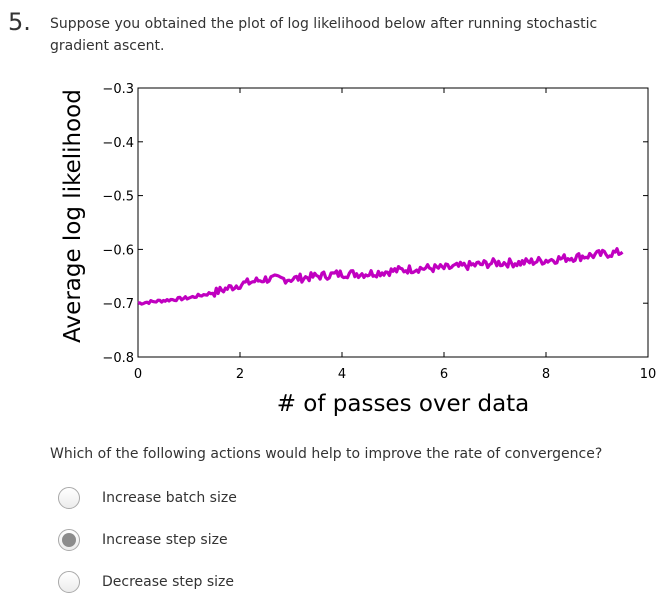  Describe the element at coordinates (546, 374) in the screenshot. I see `x-tick-label: 8` at that location.